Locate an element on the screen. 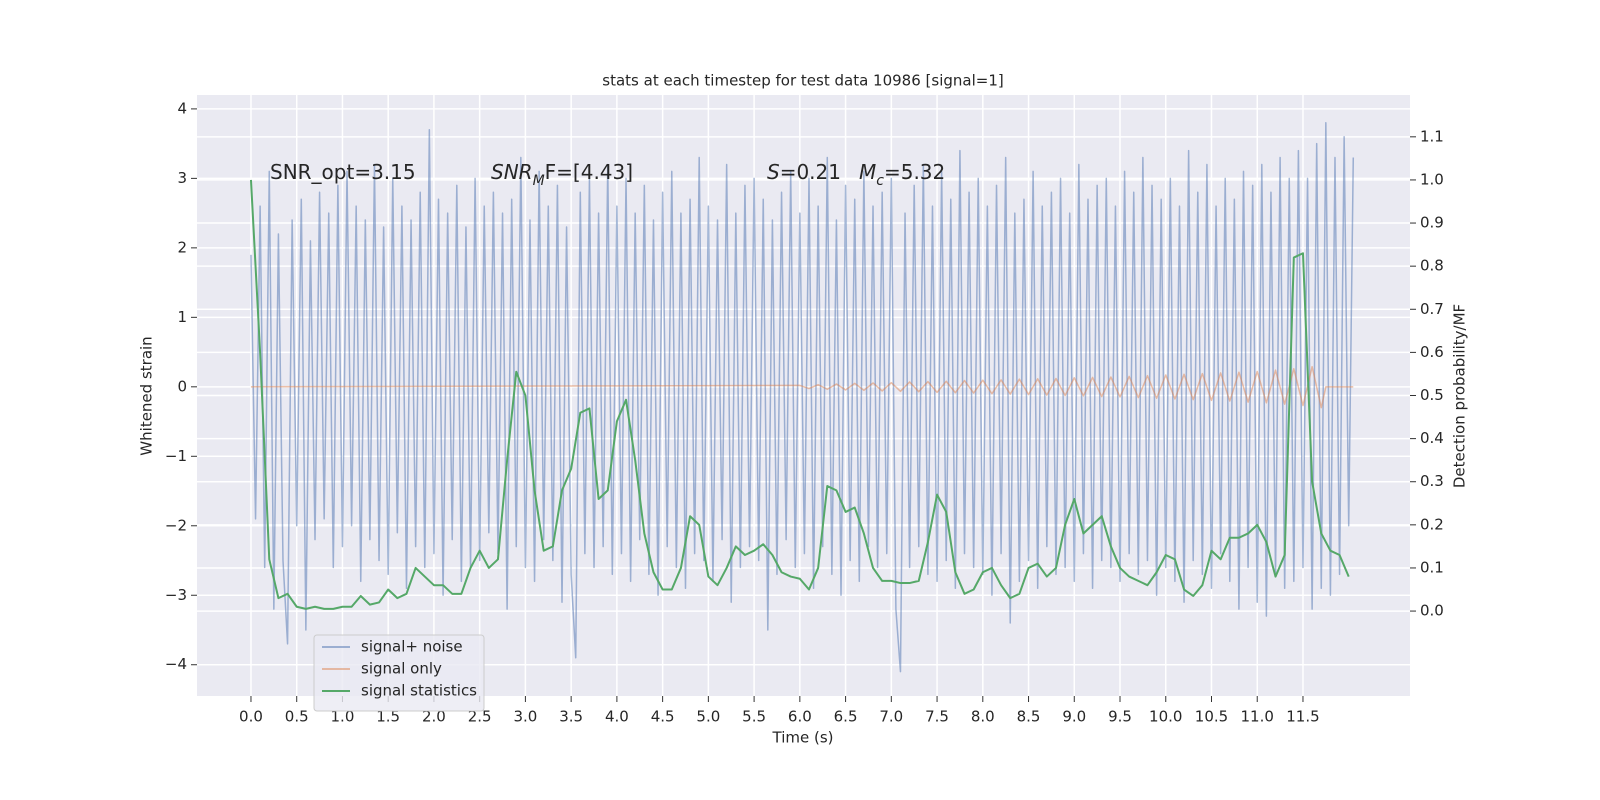 Image resolution: width=1600 pixels, height=800 pixels. annotation: S=0.21 is located at coordinates (804, 172).